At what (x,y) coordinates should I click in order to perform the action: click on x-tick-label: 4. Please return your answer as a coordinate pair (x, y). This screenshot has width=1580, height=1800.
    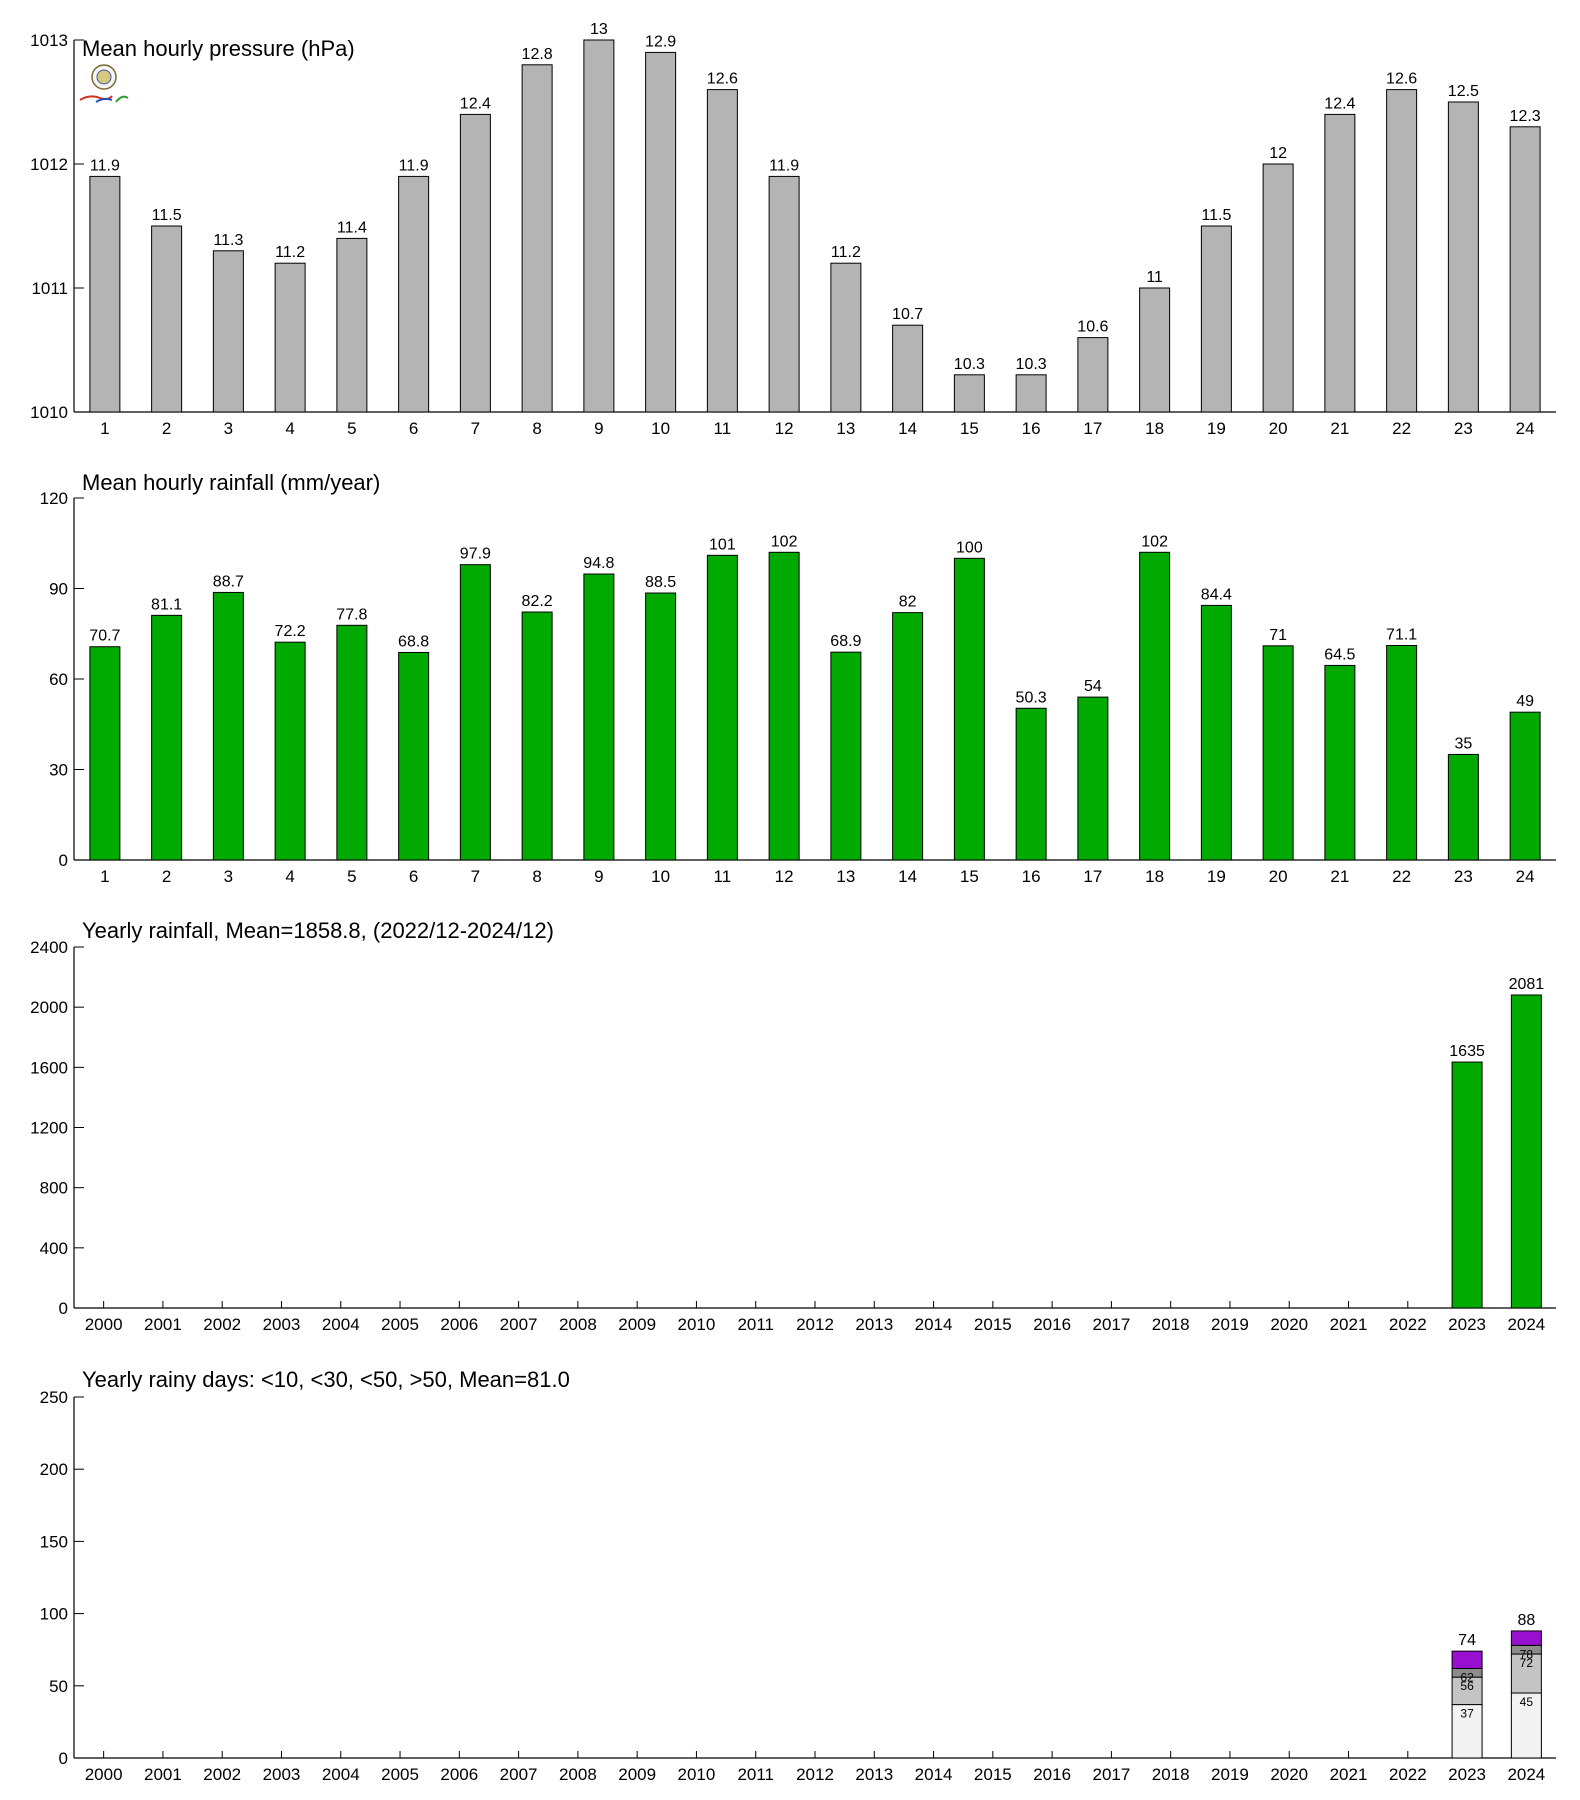
    Looking at the image, I should click on (289, 876).